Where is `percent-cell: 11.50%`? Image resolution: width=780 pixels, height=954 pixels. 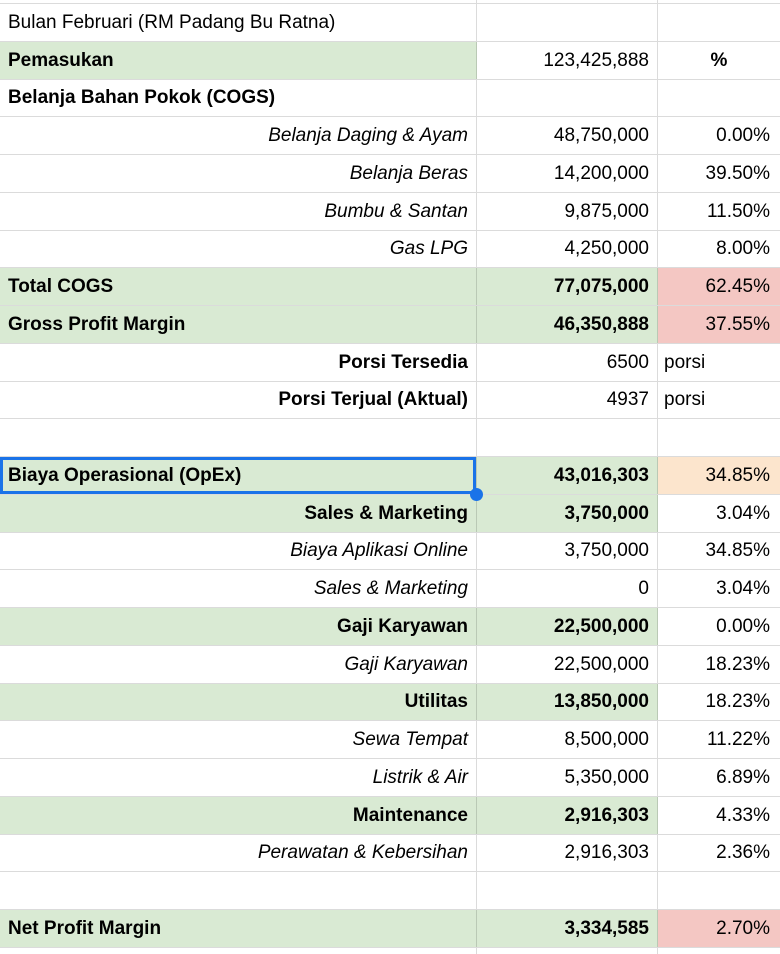
percent-cell: 11.50% is located at coordinates (719, 211).